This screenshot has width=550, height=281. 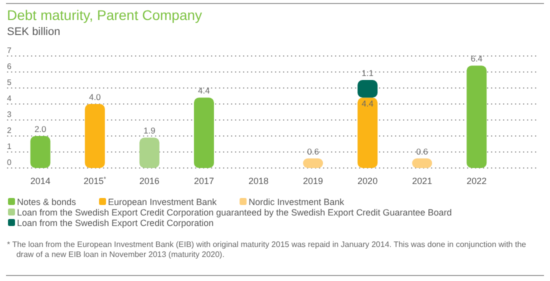 I want to click on x-tick-label: 2014, so click(x=40, y=181).